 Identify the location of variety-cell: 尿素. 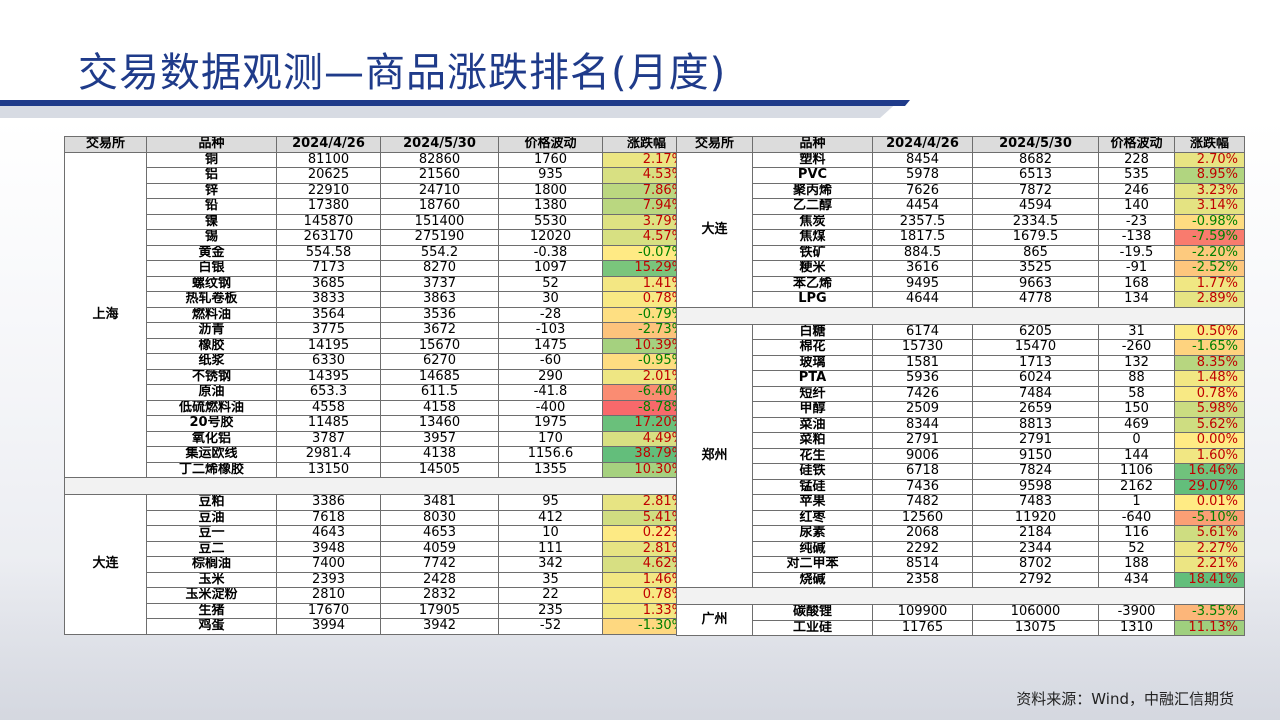
(812, 533).